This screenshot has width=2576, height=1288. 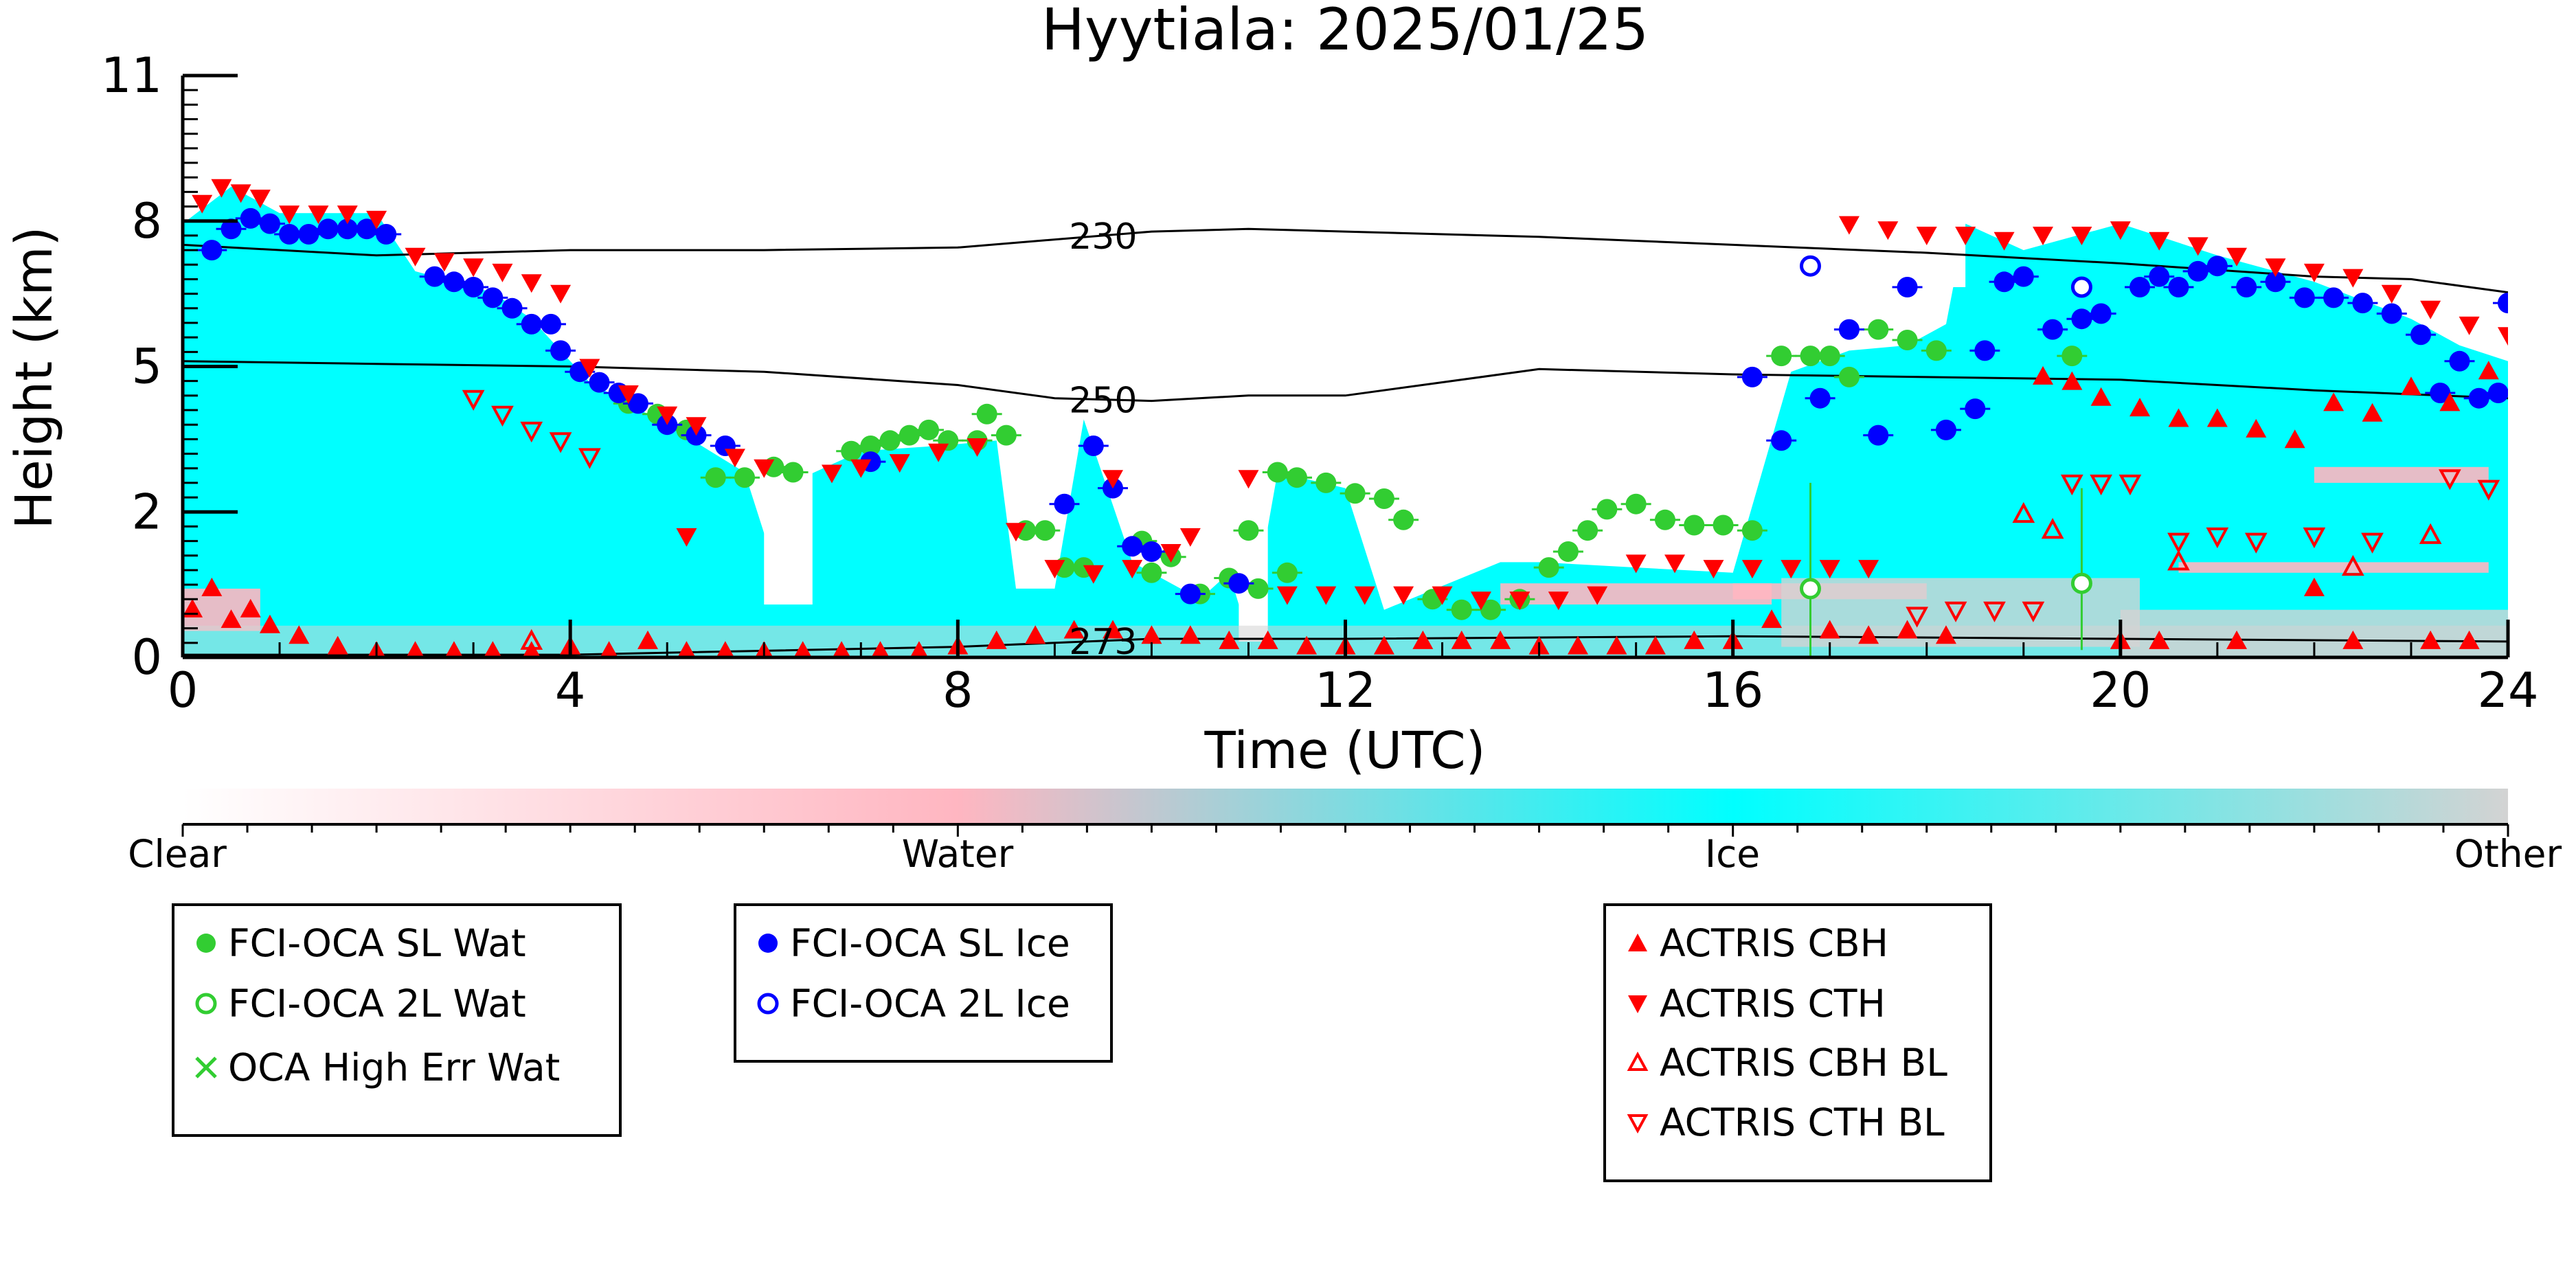 I want to click on y-tick-label: 11, so click(x=131, y=75).